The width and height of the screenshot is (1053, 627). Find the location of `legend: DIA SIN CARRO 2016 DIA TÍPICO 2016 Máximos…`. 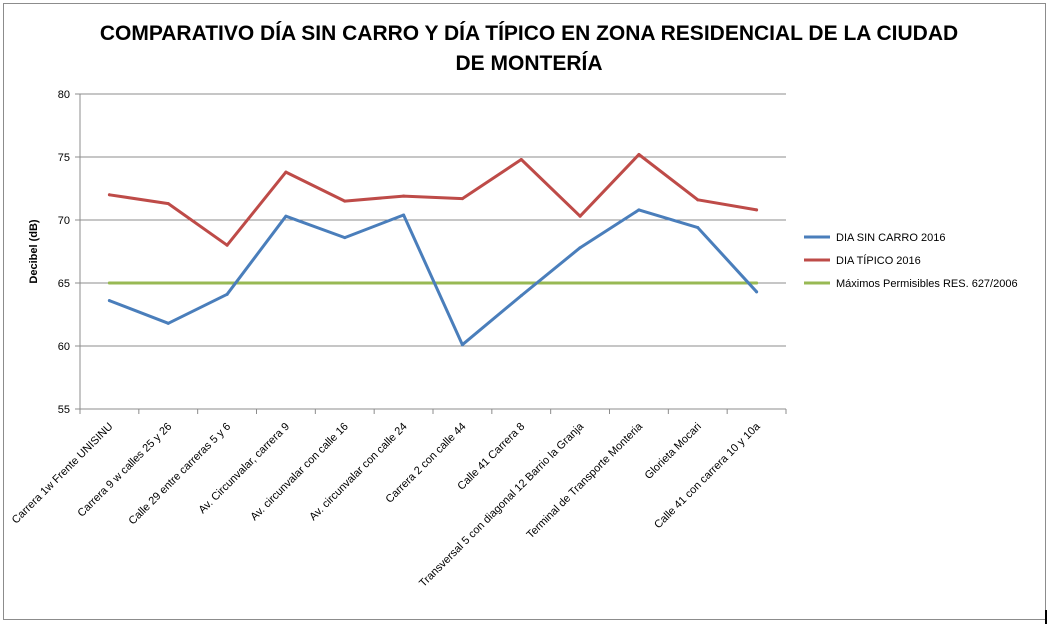

legend: DIA SIN CARRO 2016 DIA TÍPICO 2016 Máximos… is located at coordinates (911, 261).